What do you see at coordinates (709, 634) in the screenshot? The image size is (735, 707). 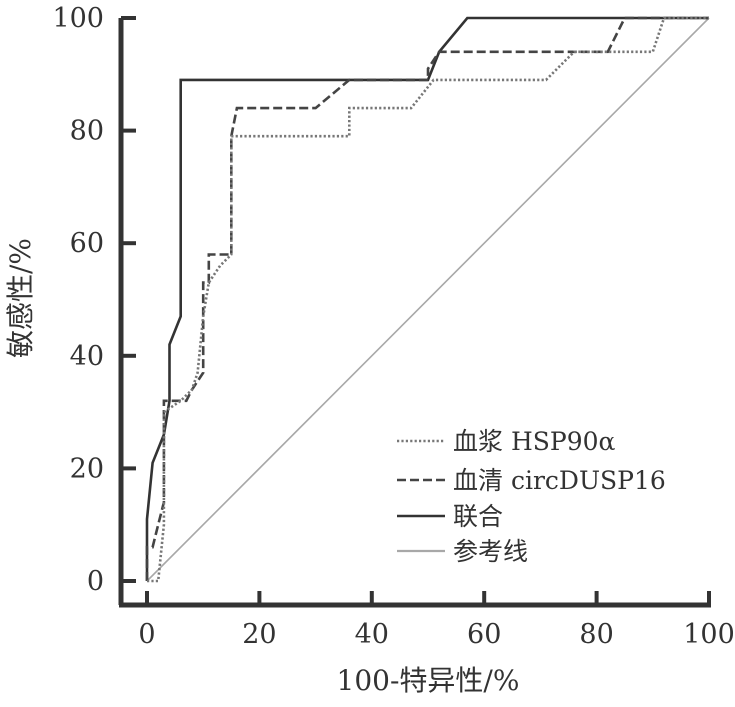 I see `x-tick-label: 100` at bounding box center [709, 634].